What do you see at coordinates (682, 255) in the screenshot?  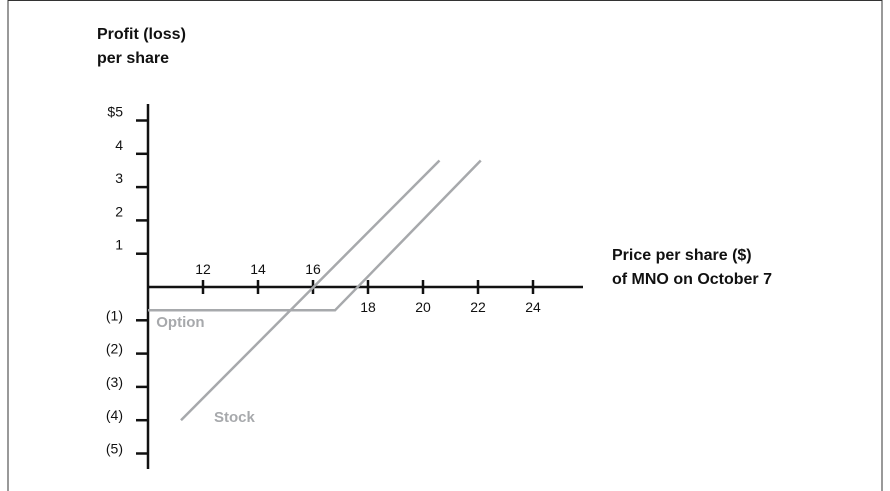 I see `x-axis-label-line1: Price per share ($)` at bounding box center [682, 255].